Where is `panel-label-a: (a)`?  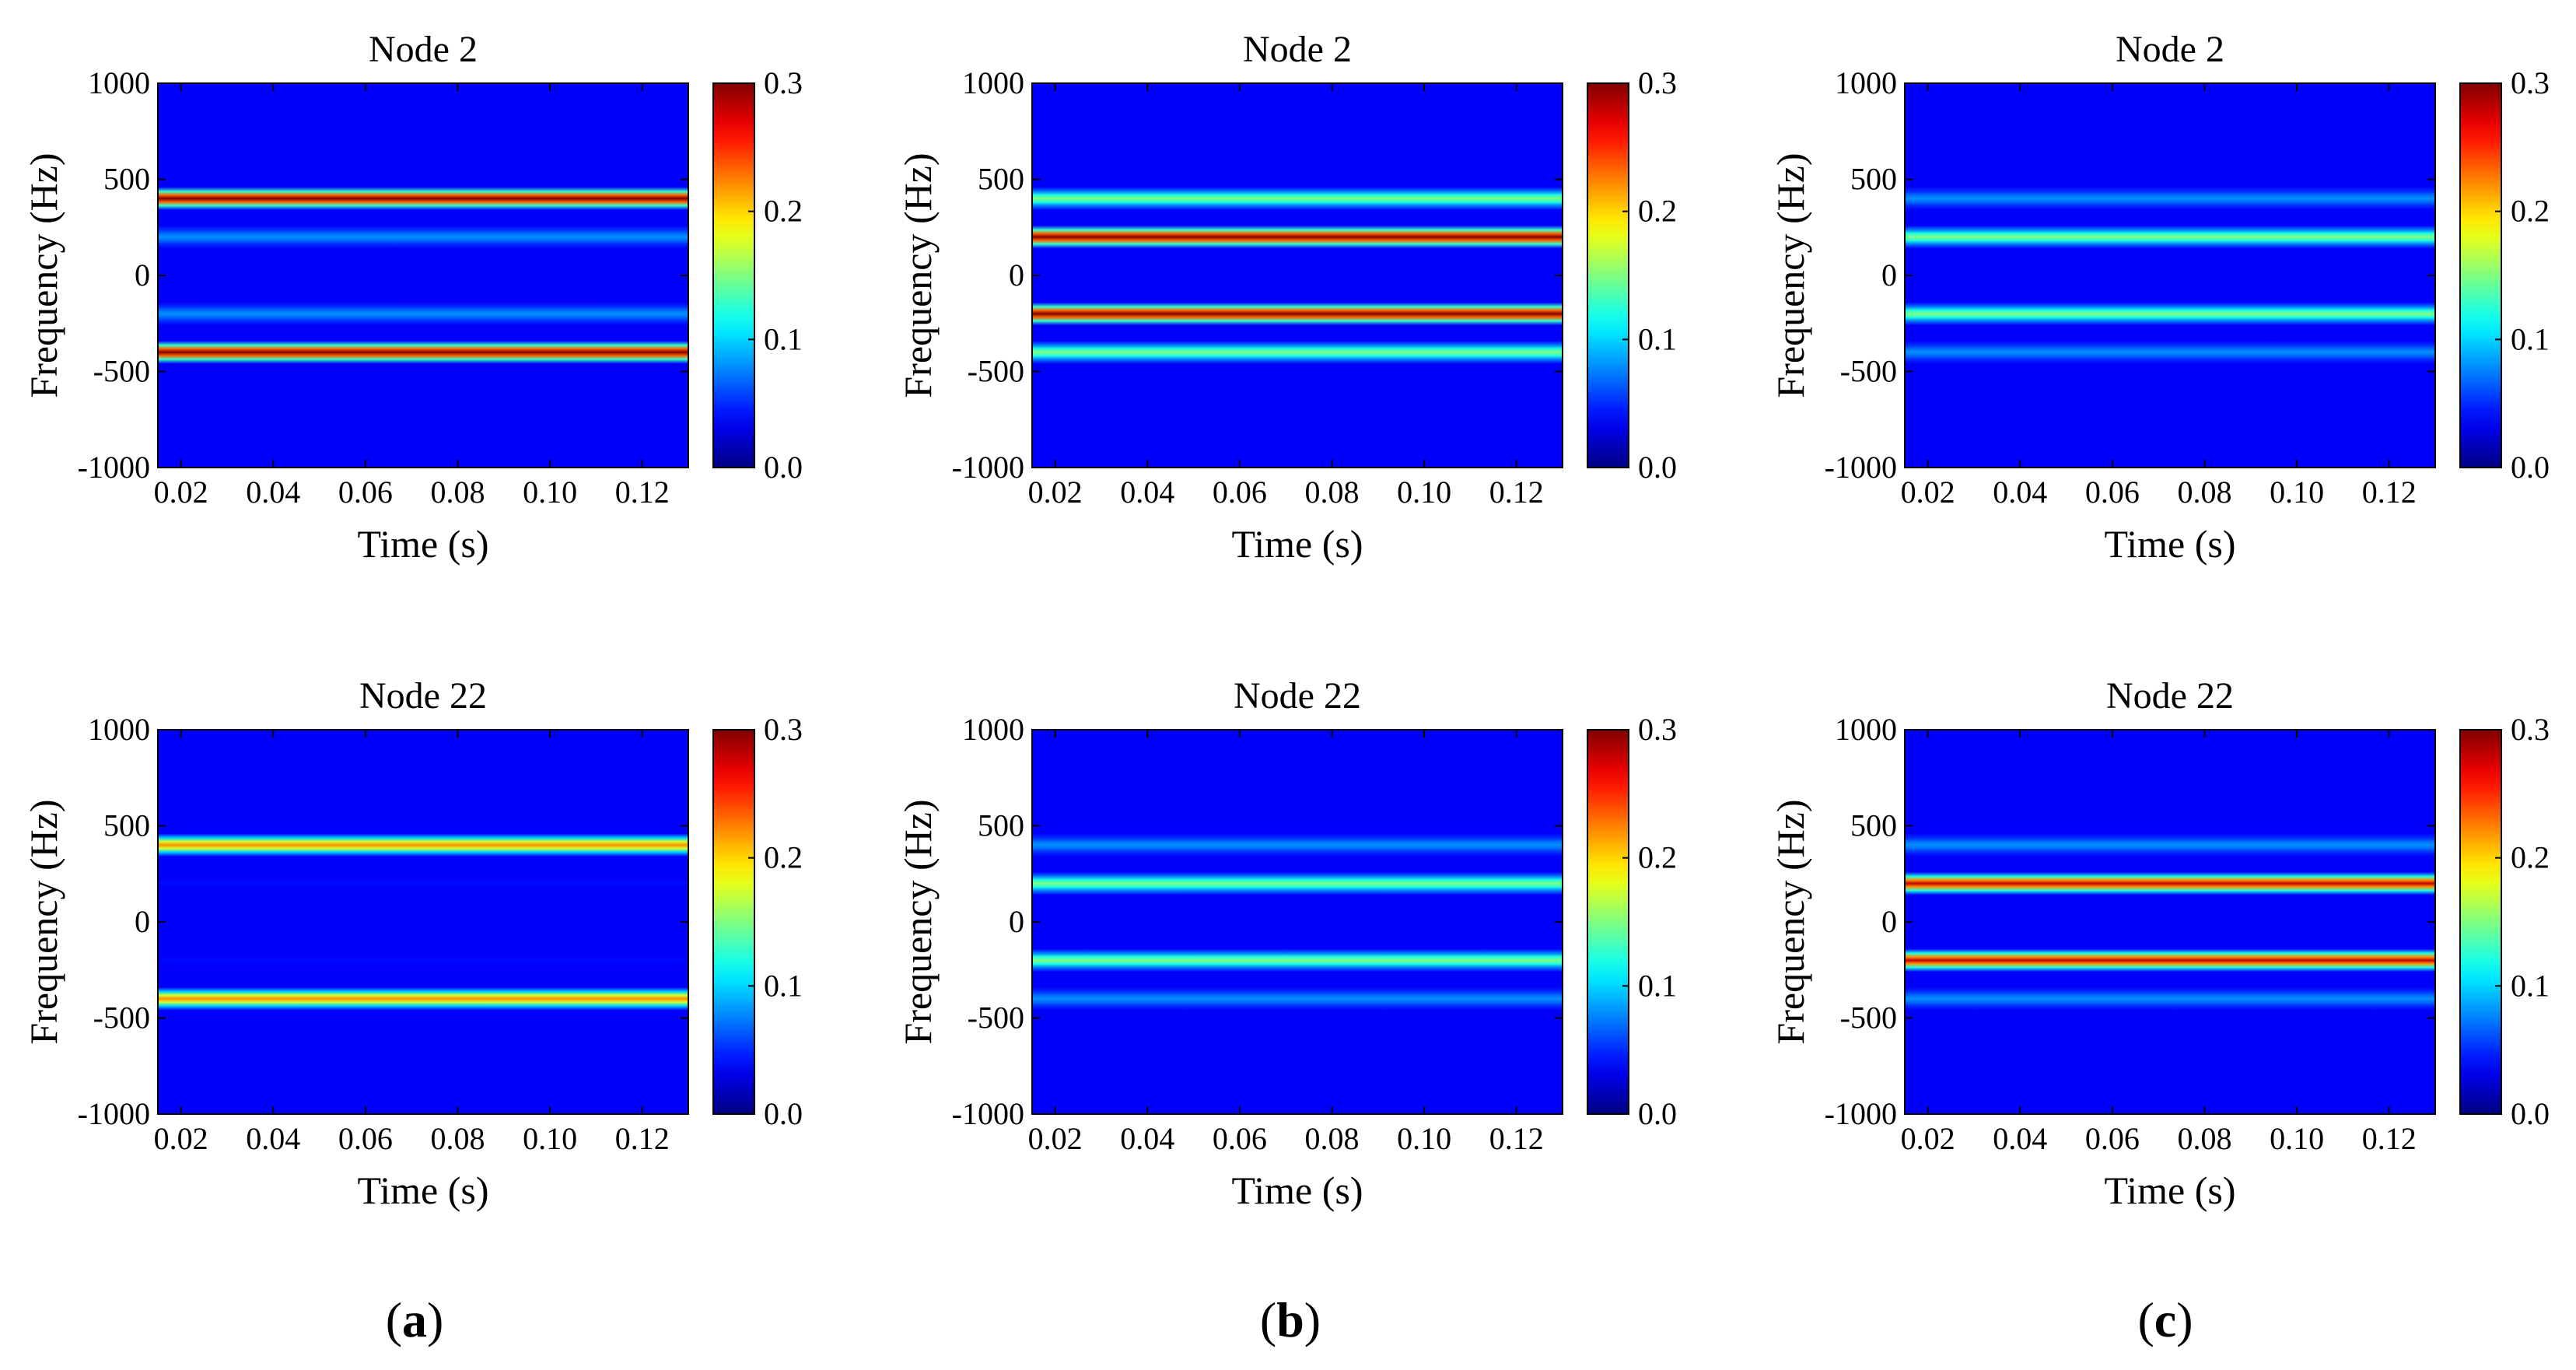
panel-label-a: (a) is located at coordinates (415, 1320).